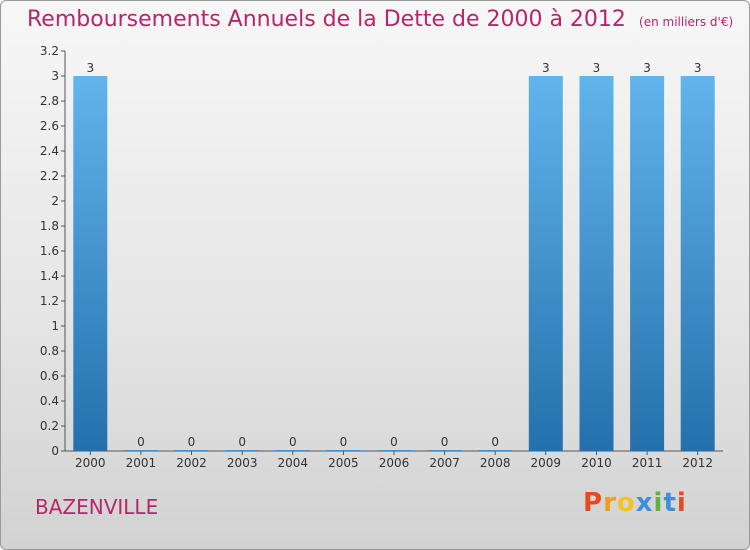 The width and height of the screenshot is (750, 550). Describe the element at coordinates (546, 68) in the screenshot. I see `data-label-2009: 3` at that location.